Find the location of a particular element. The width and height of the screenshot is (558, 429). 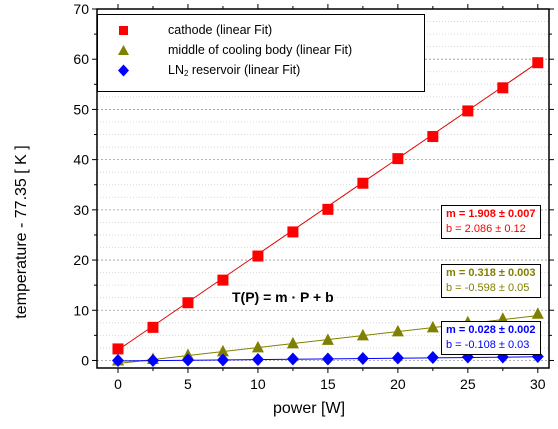

x-tick-label: 5 is located at coordinates (188, 384).